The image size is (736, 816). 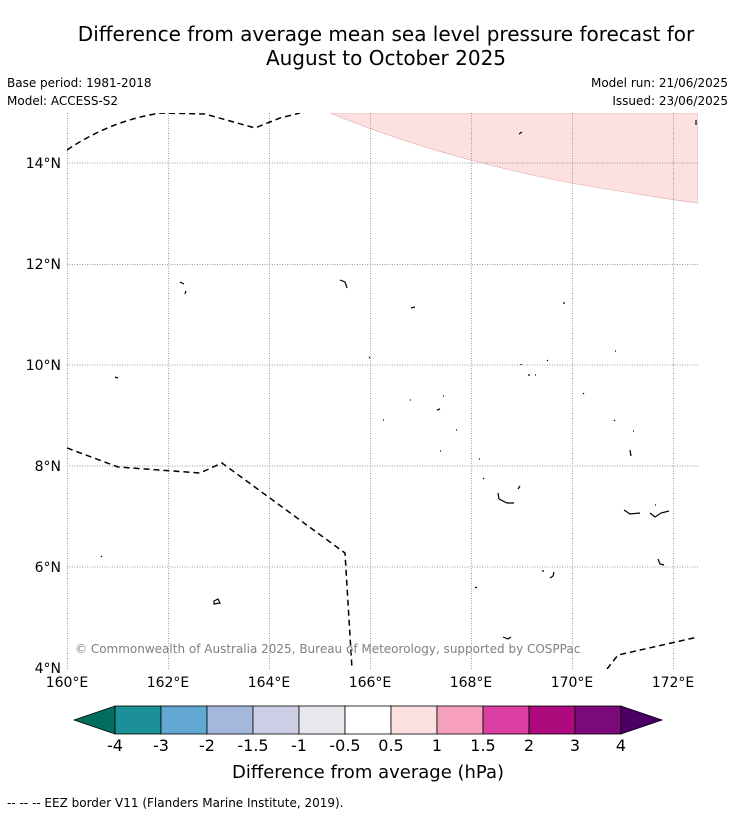 What do you see at coordinates (673, 683) in the screenshot?
I see `lon-label-172: 172°E` at bounding box center [673, 683].